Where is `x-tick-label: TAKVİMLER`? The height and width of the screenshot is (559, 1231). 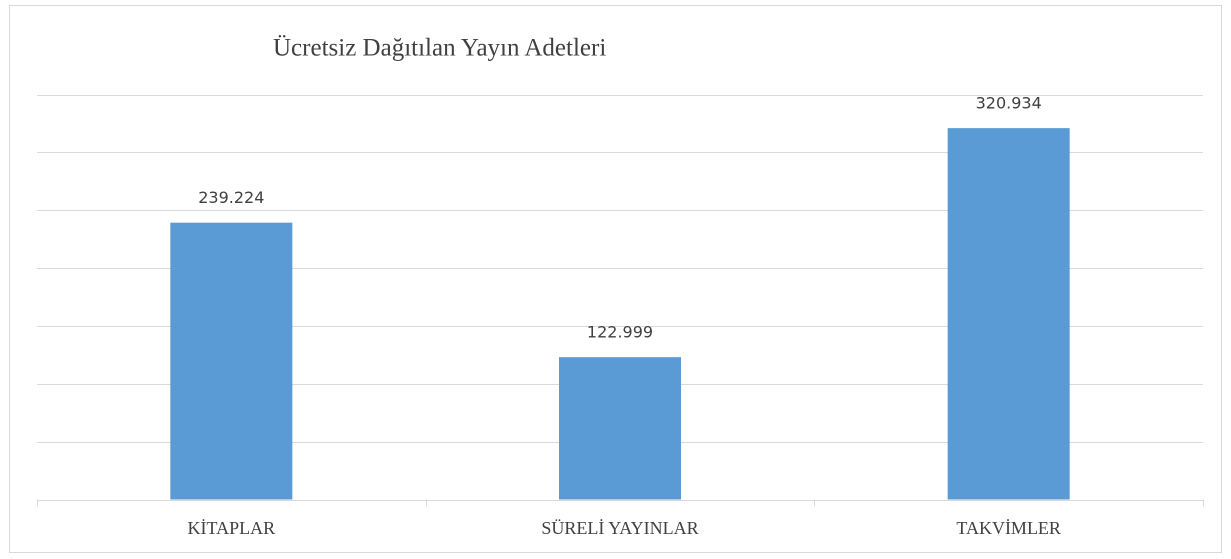 x-tick-label: TAKVİMLER is located at coordinates (1008, 528).